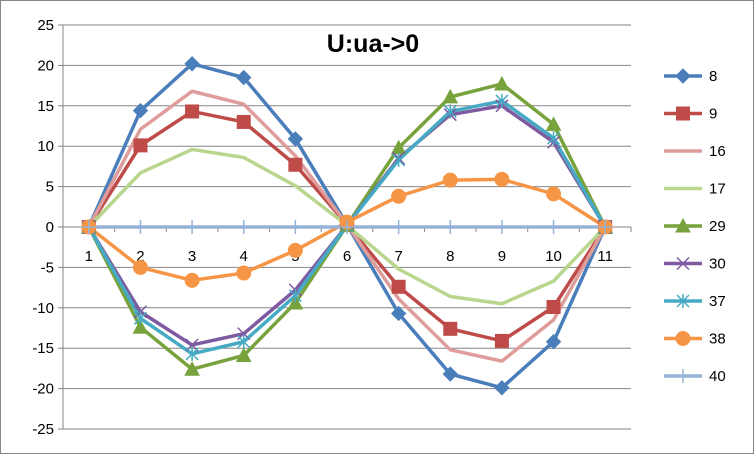 This screenshot has height=454, width=754. I want to click on legend-label: 8, so click(713, 76).